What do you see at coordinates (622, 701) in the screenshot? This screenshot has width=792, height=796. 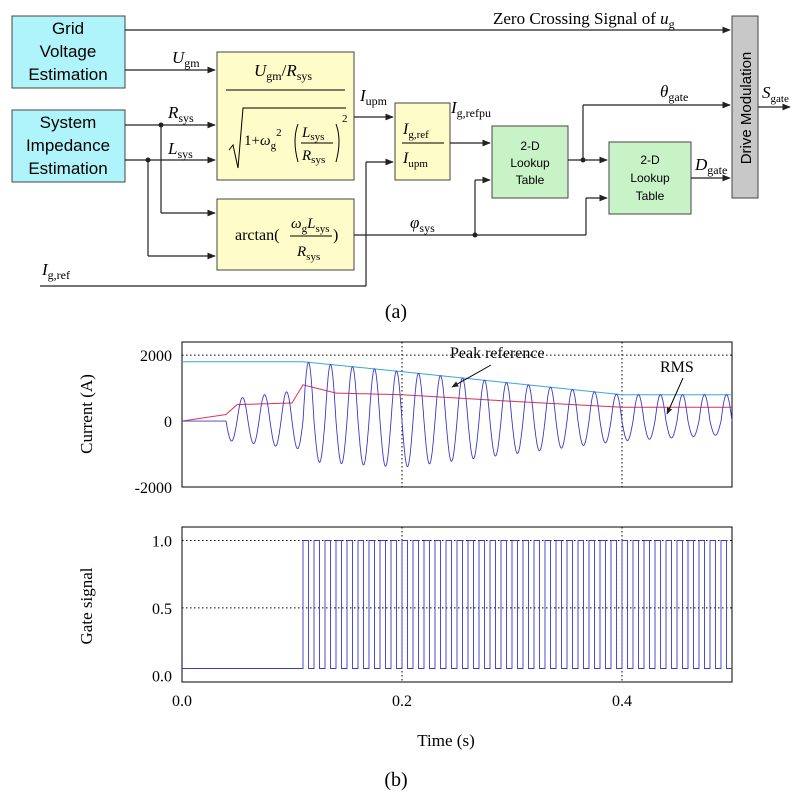 I see `time-xtick-label: 0.4` at bounding box center [622, 701].